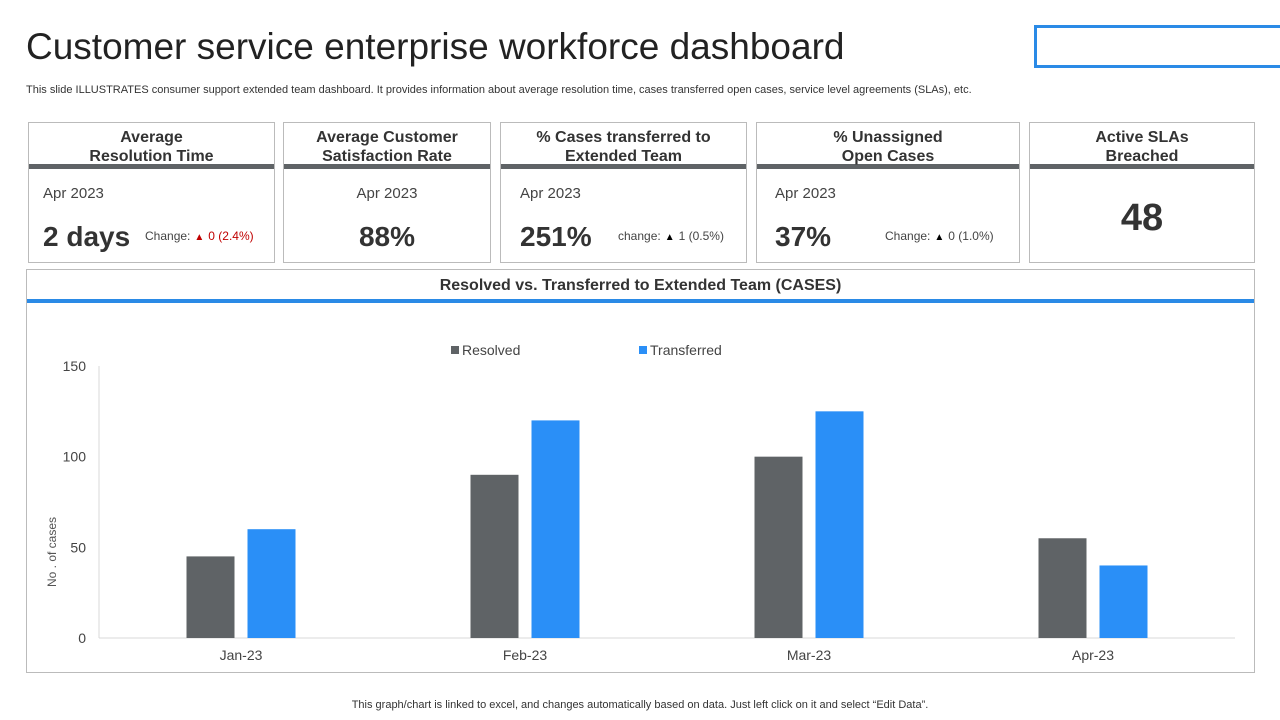 The image size is (1280, 720). I want to click on legend-swatch-transferred, so click(643, 350).